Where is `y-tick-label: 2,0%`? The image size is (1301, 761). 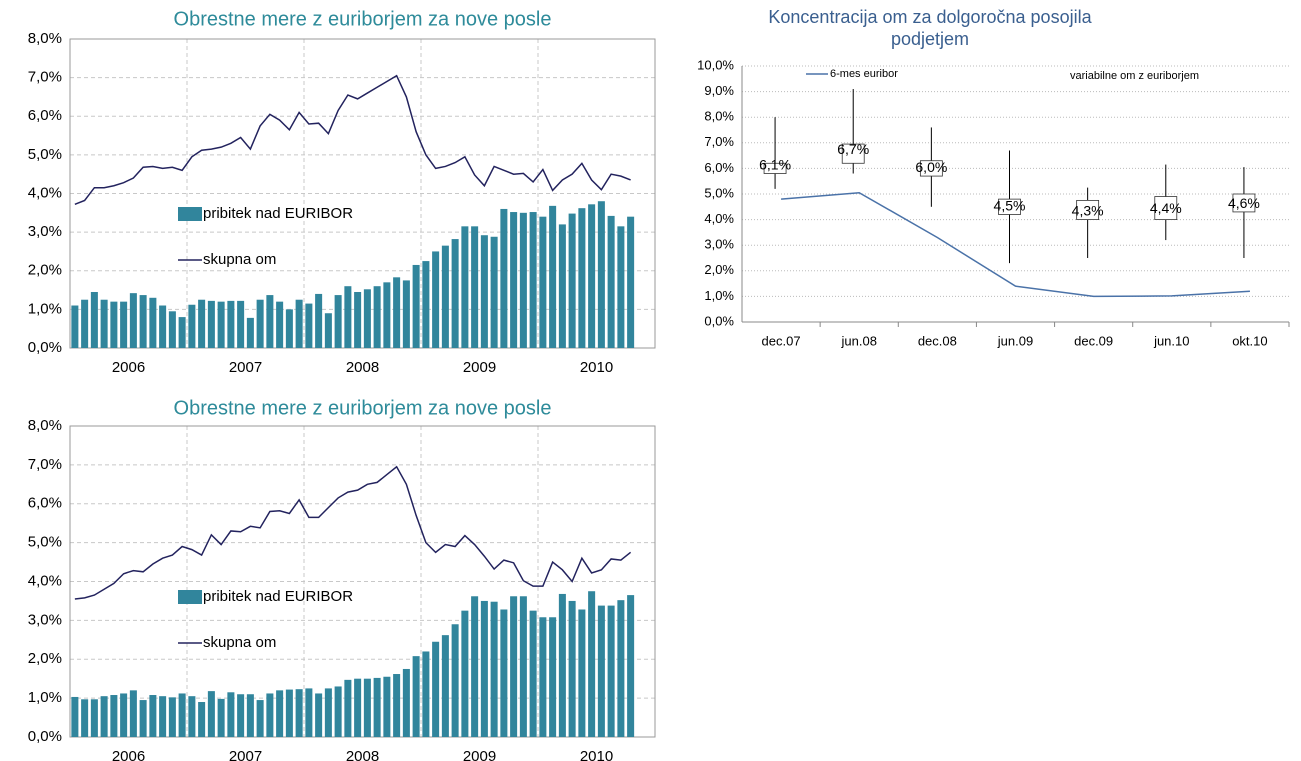 y-tick-label: 2,0% is located at coordinates (45, 658).